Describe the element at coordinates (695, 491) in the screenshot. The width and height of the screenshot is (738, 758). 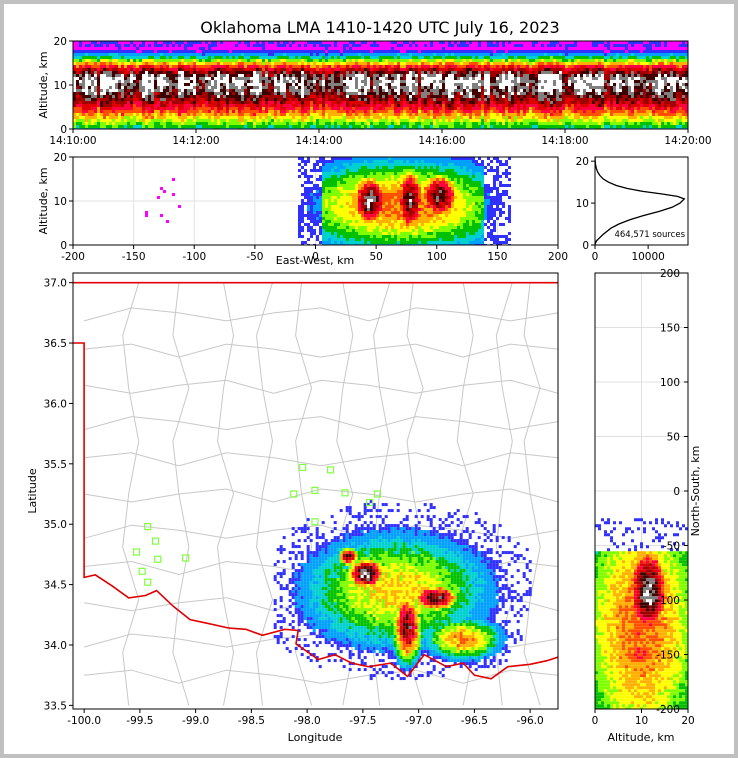
I see `ns-ylabel: North-South, km` at that location.